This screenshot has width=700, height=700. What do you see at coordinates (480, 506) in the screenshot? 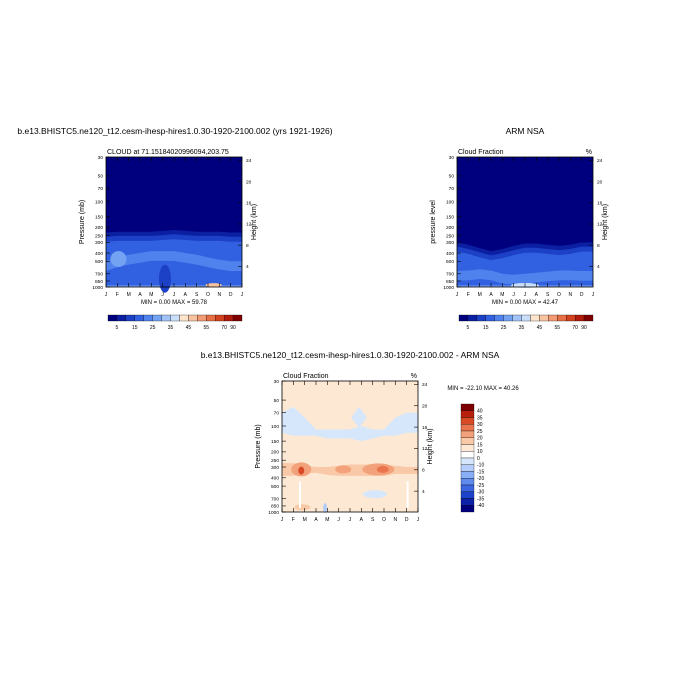
I see `colorbar-label: -40` at bounding box center [480, 506].